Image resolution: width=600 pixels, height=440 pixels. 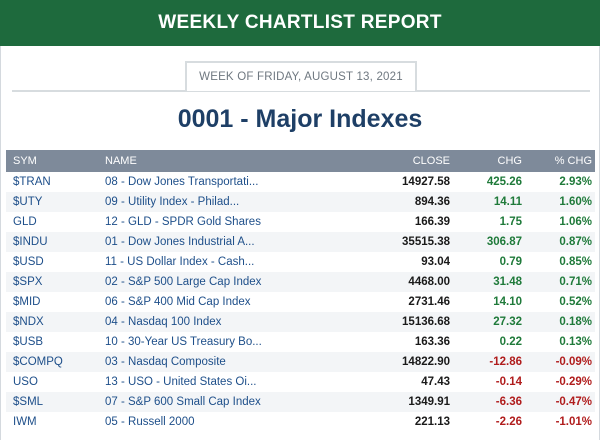 What do you see at coordinates (435, 262) in the screenshot?
I see `close-value: 93.04` at bounding box center [435, 262].